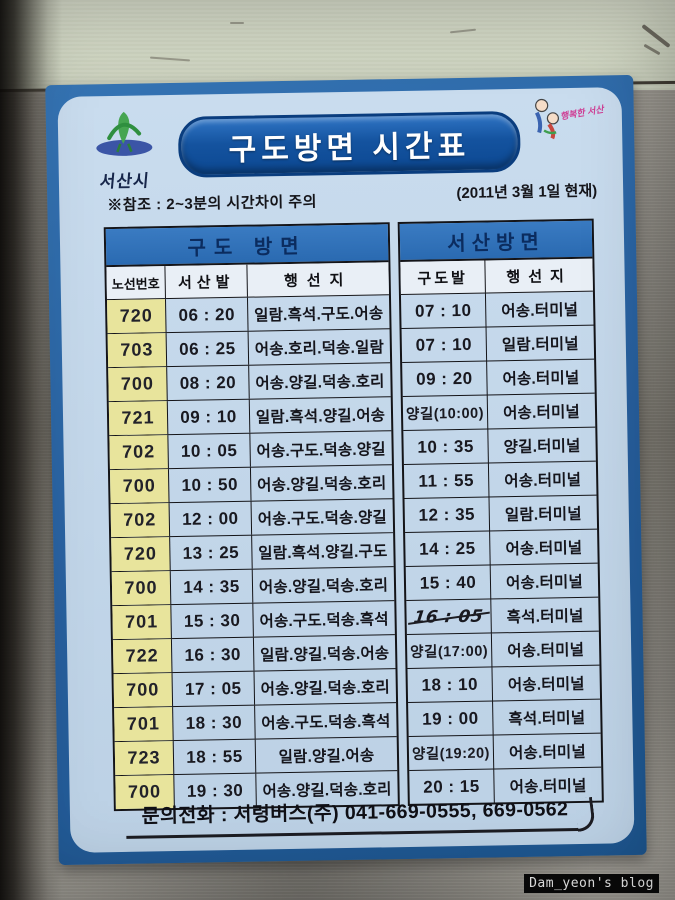 The width and height of the screenshot is (675, 900). I want to click on time-text: 14 : 25, so click(447, 548).